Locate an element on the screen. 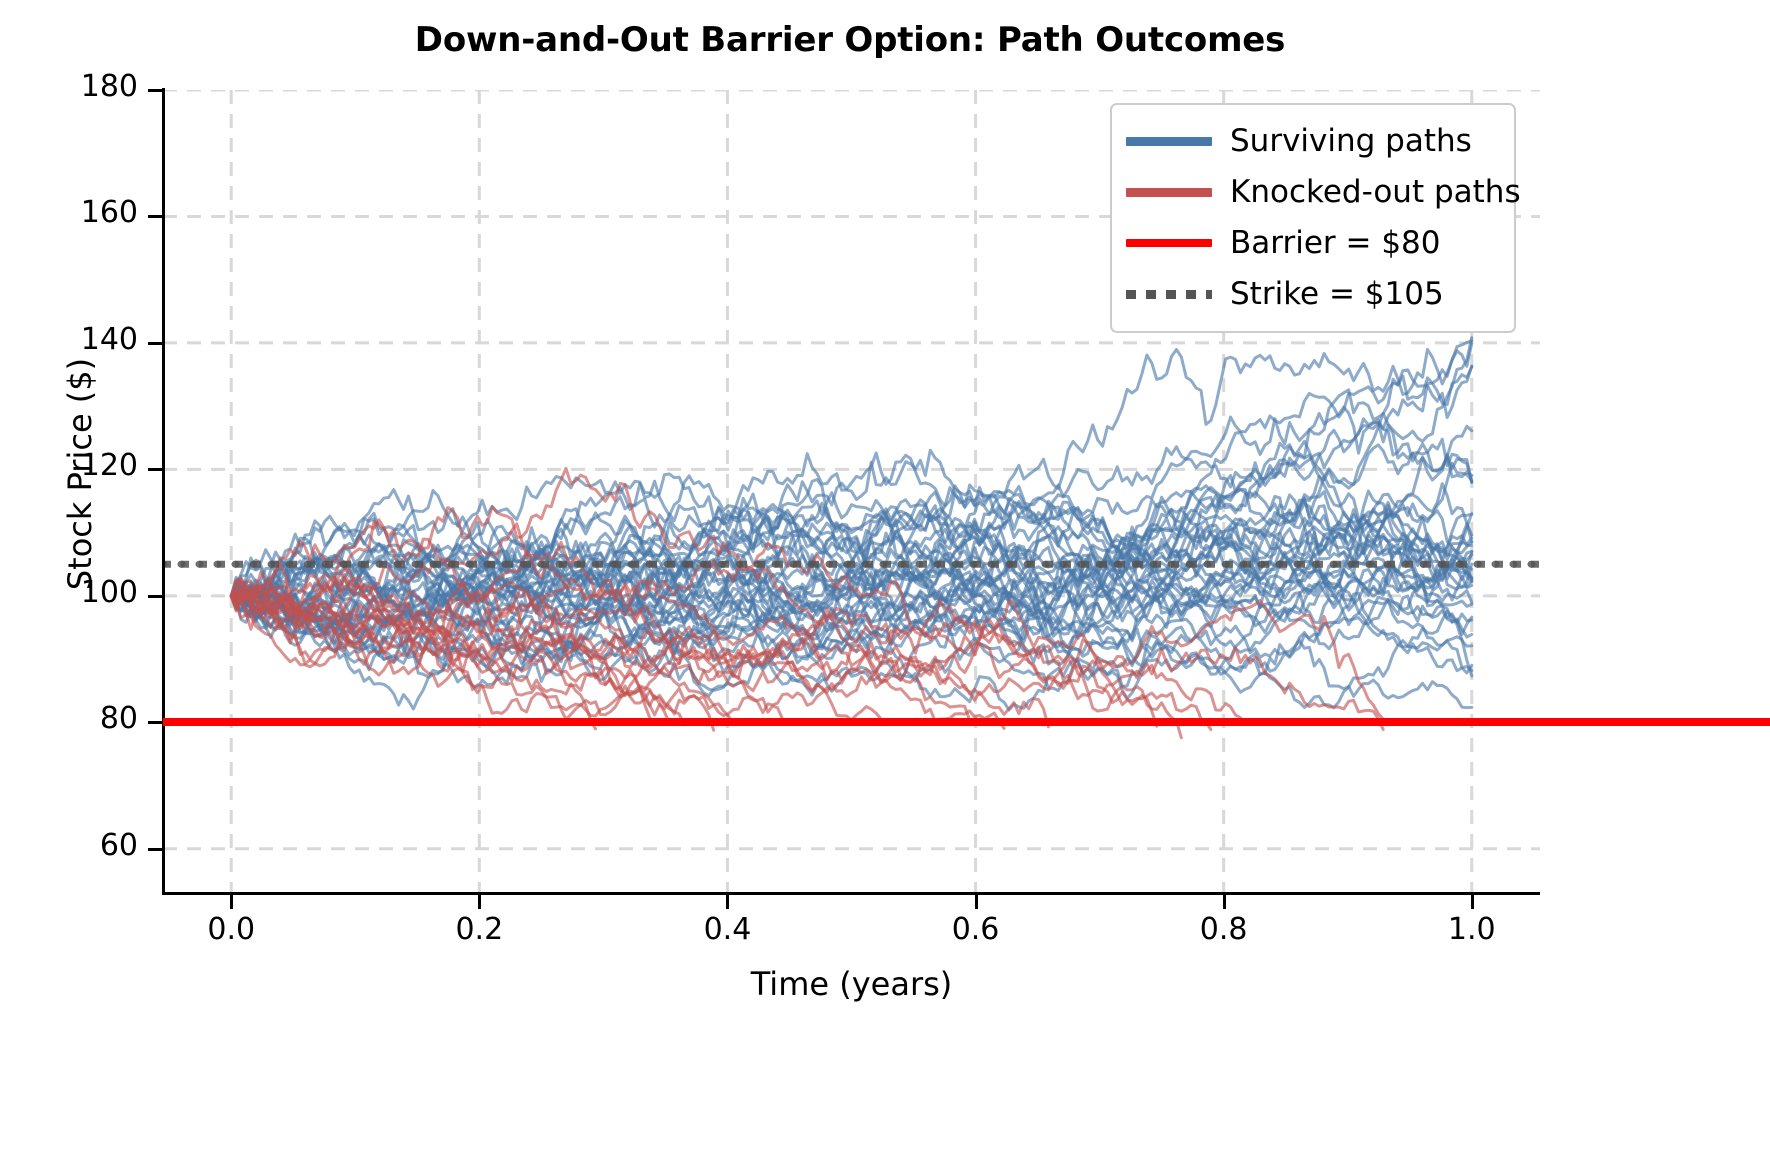 This screenshot has width=1770, height=1170. x-tick-label: 0.4 is located at coordinates (727, 929).